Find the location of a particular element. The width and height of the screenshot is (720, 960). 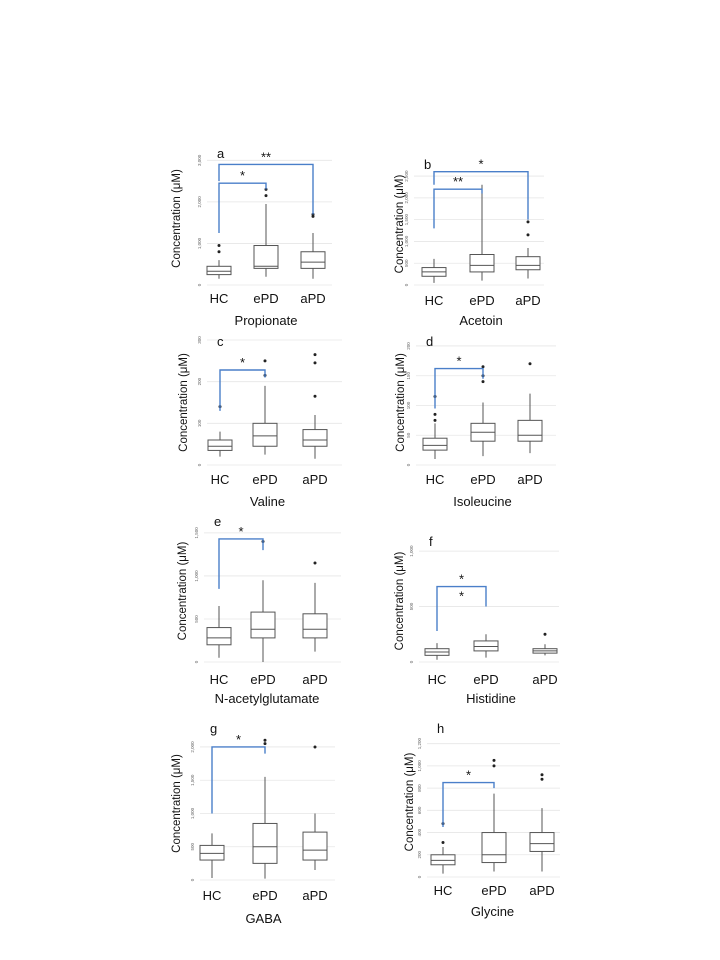

chart-title: Valine is located at coordinates (267, 501).